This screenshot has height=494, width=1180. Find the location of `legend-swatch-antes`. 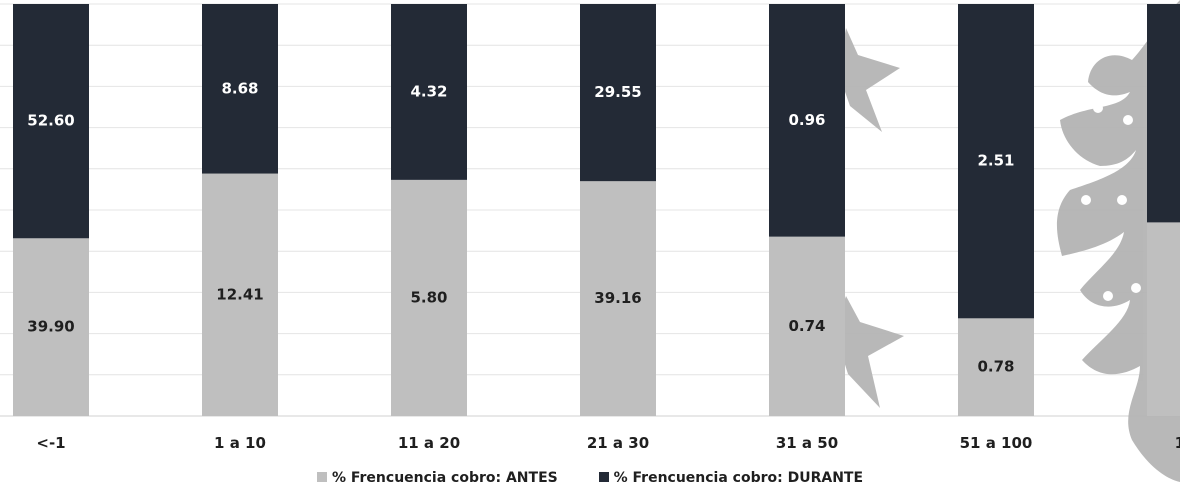

legend-swatch-antes is located at coordinates (321, 477).